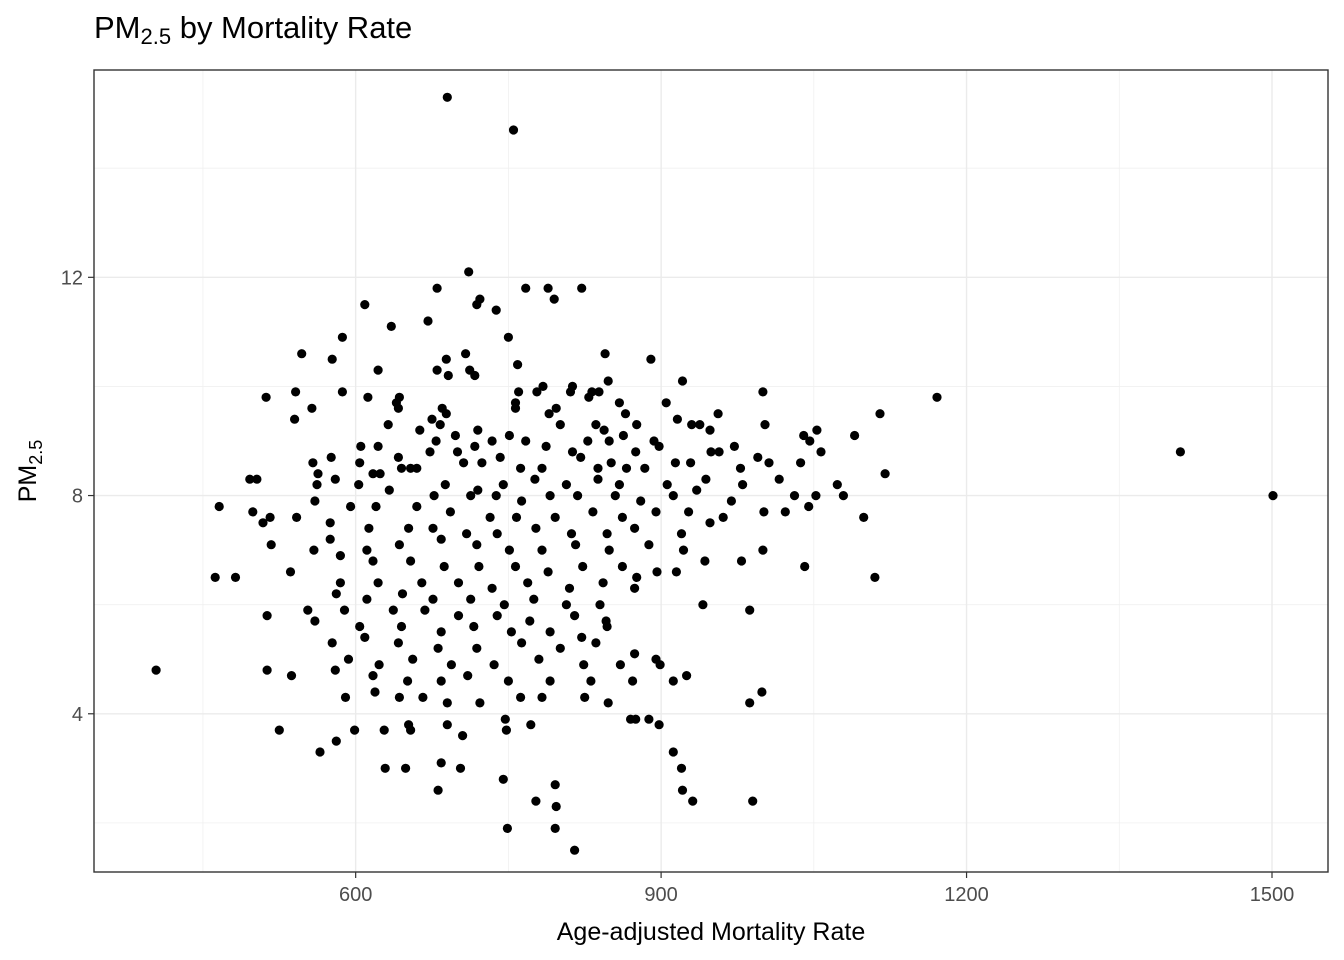 The width and height of the screenshot is (1344, 960). What do you see at coordinates (72, 278) in the screenshot?
I see `y-tick-label: 12` at bounding box center [72, 278].